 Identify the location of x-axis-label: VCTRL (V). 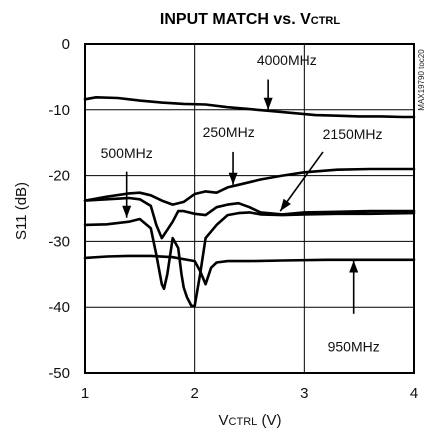
(250, 420).